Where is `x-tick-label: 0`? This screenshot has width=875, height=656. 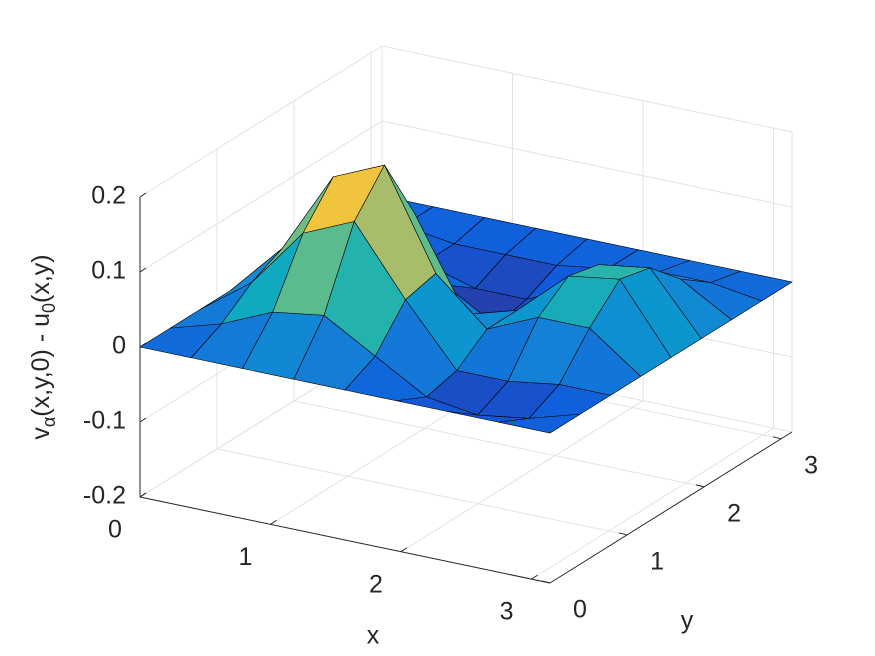
x-tick-label: 0 is located at coordinates (115, 530).